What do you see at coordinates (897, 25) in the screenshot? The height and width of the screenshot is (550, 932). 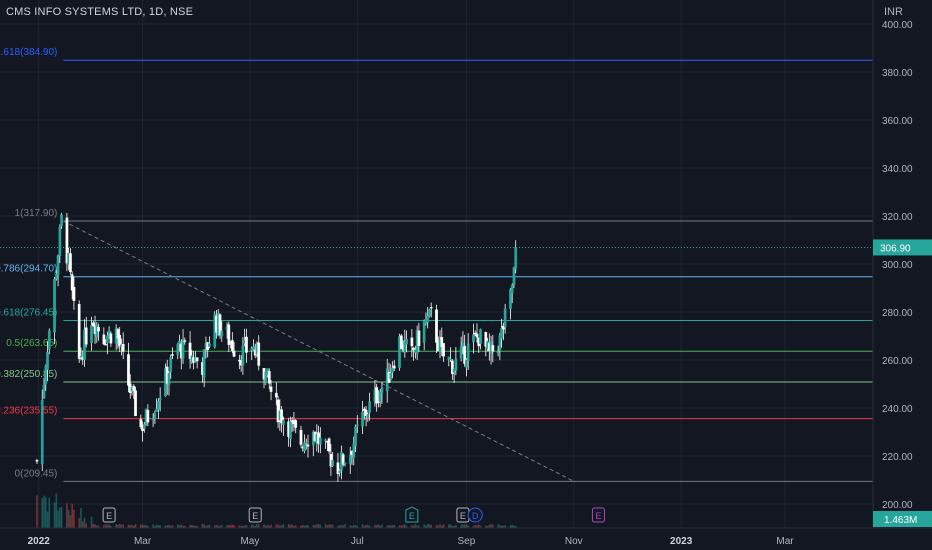 I see `price-axis-tick: 400.00` at bounding box center [897, 25].